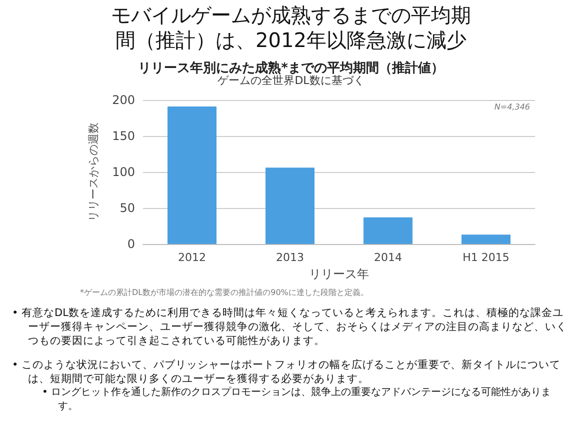 The height and width of the screenshot is (447, 582). What do you see at coordinates (127, 208) in the screenshot?
I see `y-tick-label: 50` at bounding box center [127, 208].